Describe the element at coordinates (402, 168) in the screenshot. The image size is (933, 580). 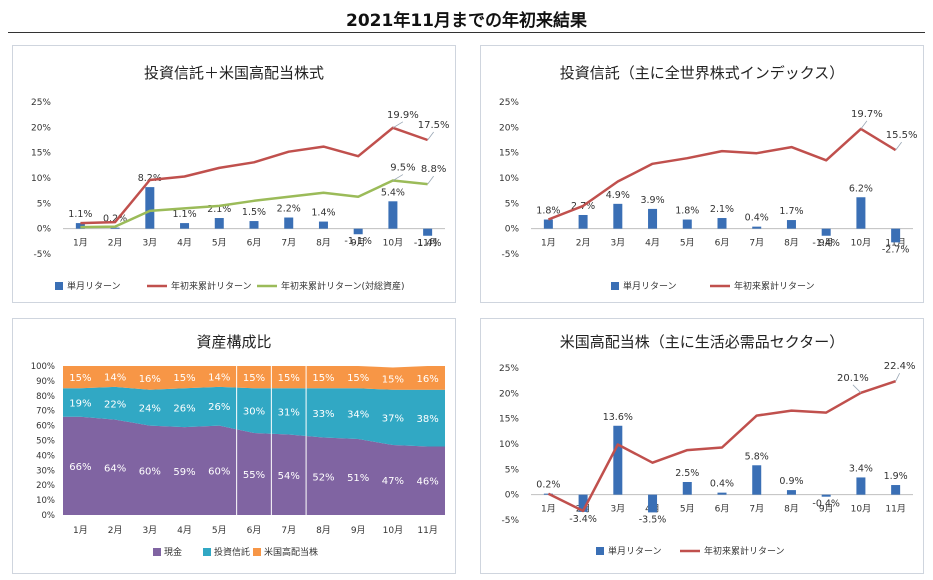
I see `line-data-label: 9.5%` at that location.